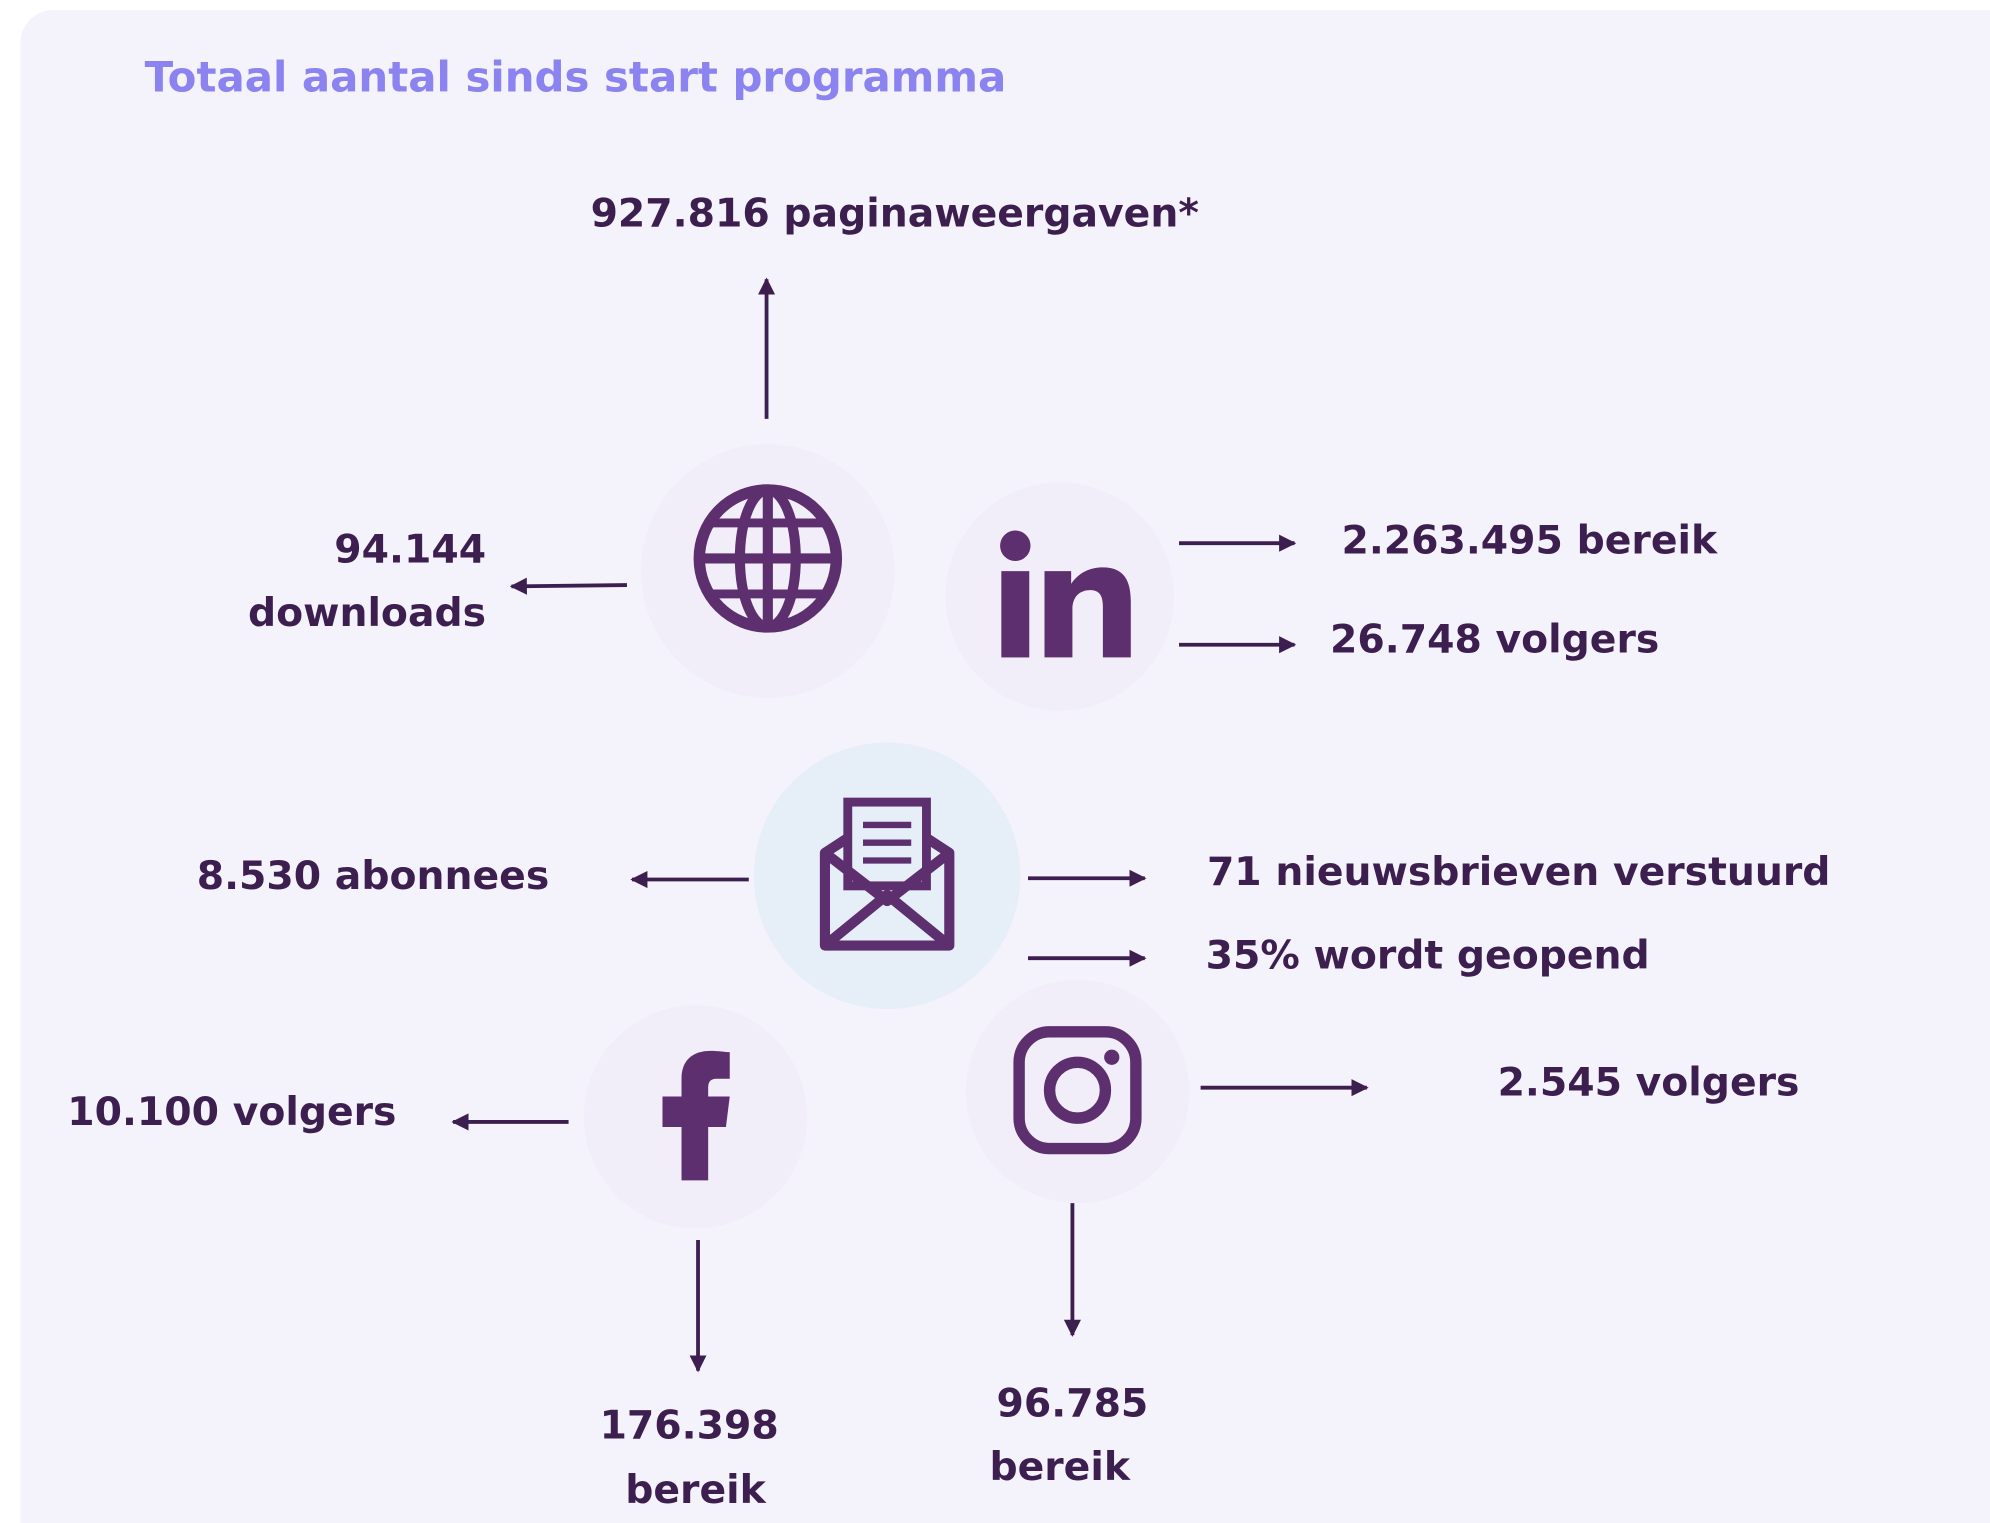 This screenshot has height=1523, width=1990. I want to click on stat-label: 94.144, so click(410, 550).